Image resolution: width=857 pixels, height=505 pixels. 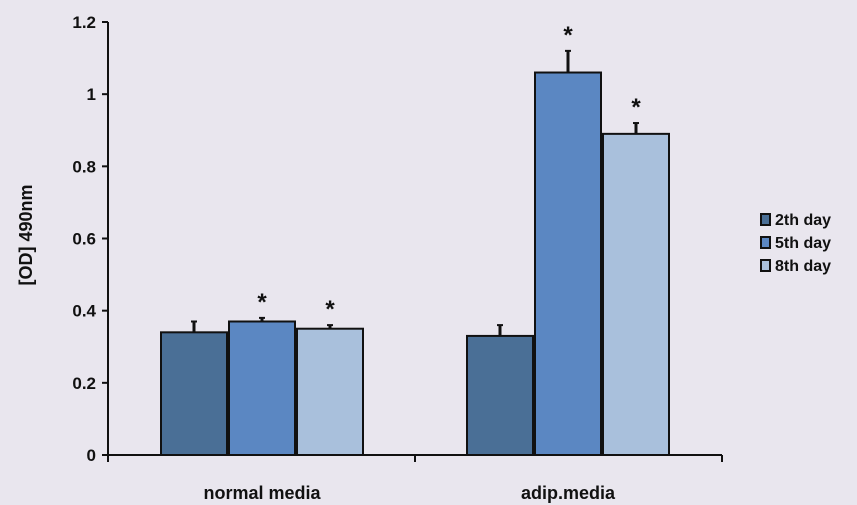 I want to click on y-tick-label: 0.8, so click(x=84, y=166).